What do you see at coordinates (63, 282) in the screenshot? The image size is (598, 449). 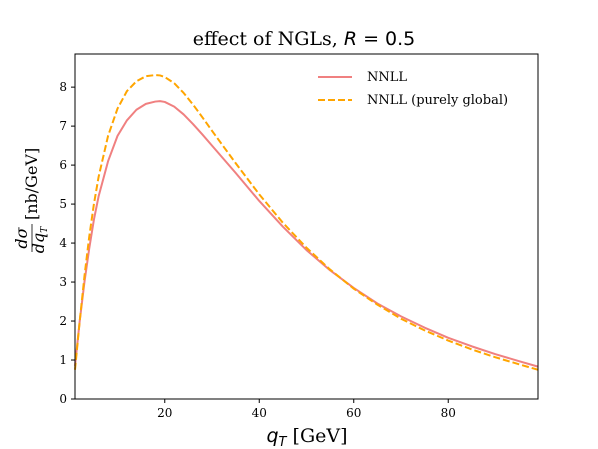 I see `y-tick-label: 3` at bounding box center [63, 282].